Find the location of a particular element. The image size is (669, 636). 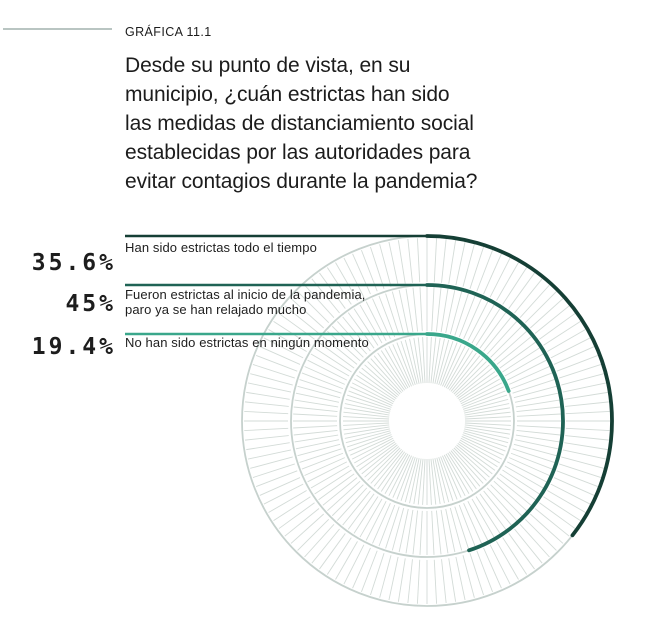

decorative-rule is located at coordinates (57, 29).